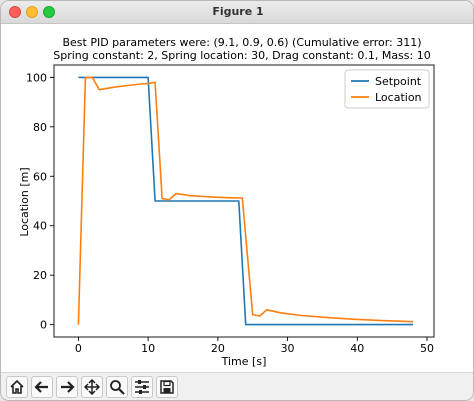 The image size is (474, 401). What do you see at coordinates (15, 12) in the screenshot?
I see `close-window-button` at bounding box center [15, 12].